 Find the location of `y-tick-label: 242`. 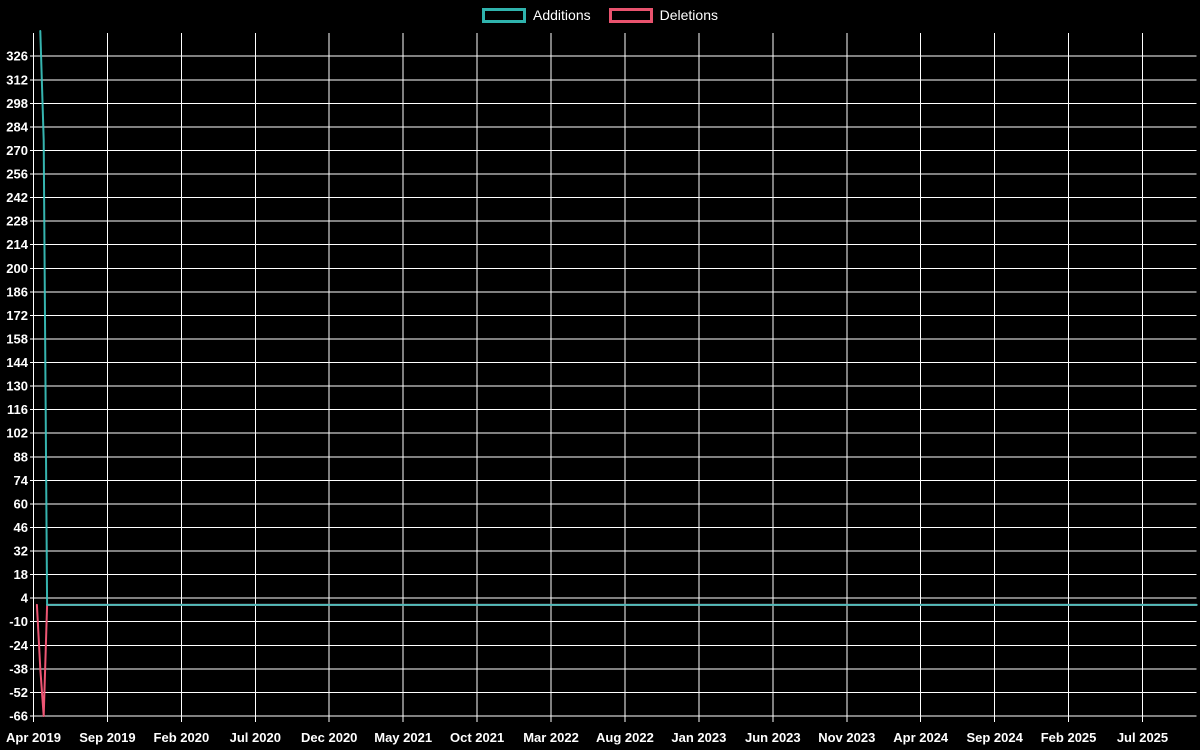

y-tick-label: 242 is located at coordinates (17, 197).